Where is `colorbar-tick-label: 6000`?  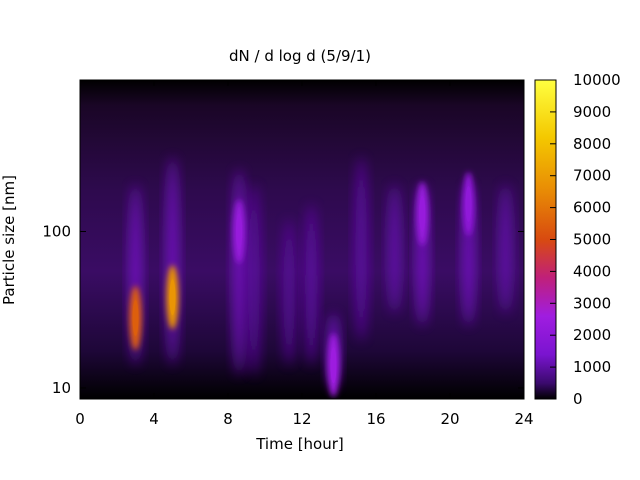 colorbar-tick-label: 6000 is located at coordinates (592, 208).